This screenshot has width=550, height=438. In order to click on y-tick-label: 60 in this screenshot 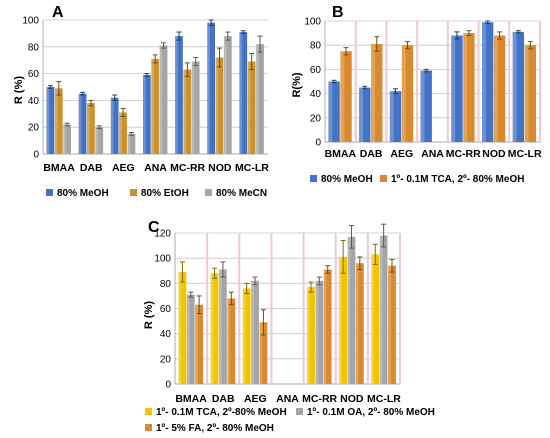, I will do `click(316, 70)`.